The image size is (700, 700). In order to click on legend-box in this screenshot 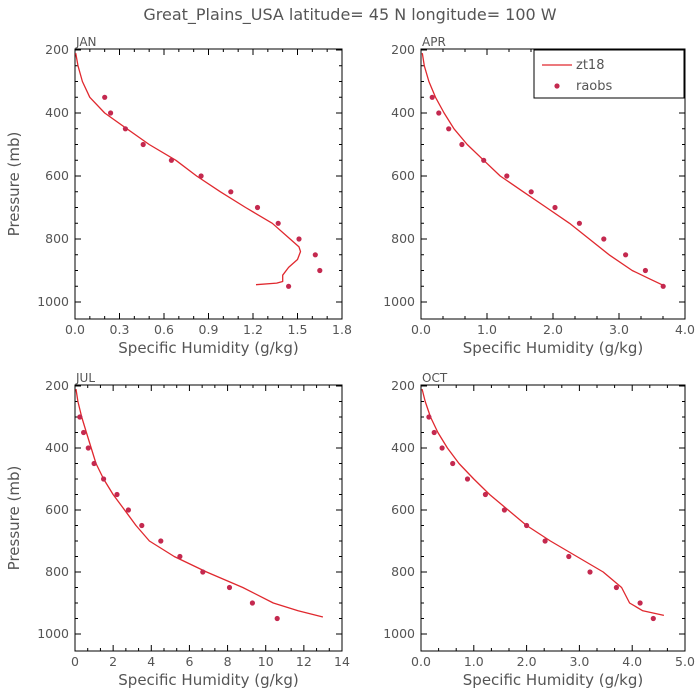, I will do `click(609, 74)`.